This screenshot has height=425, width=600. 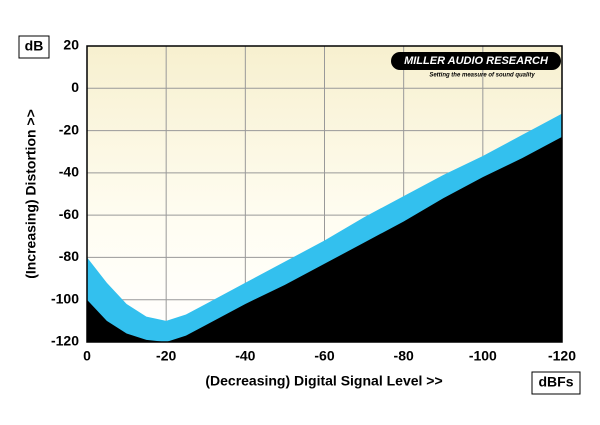 I want to click on x-tick-label: -120, so click(x=562, y=356).